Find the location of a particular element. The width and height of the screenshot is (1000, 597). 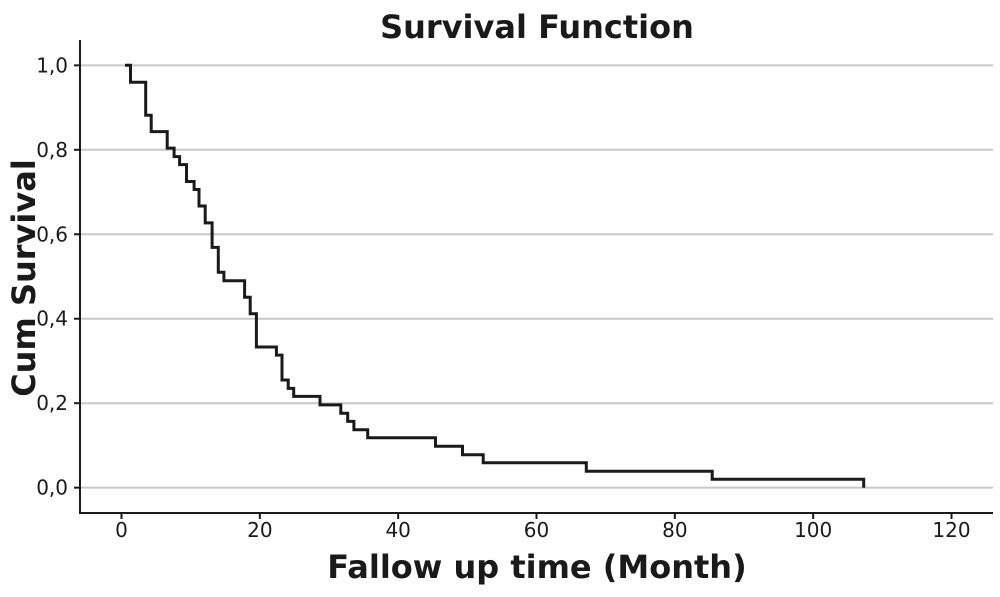

x-tick-label: 40 is located at coordinates (397, 530).